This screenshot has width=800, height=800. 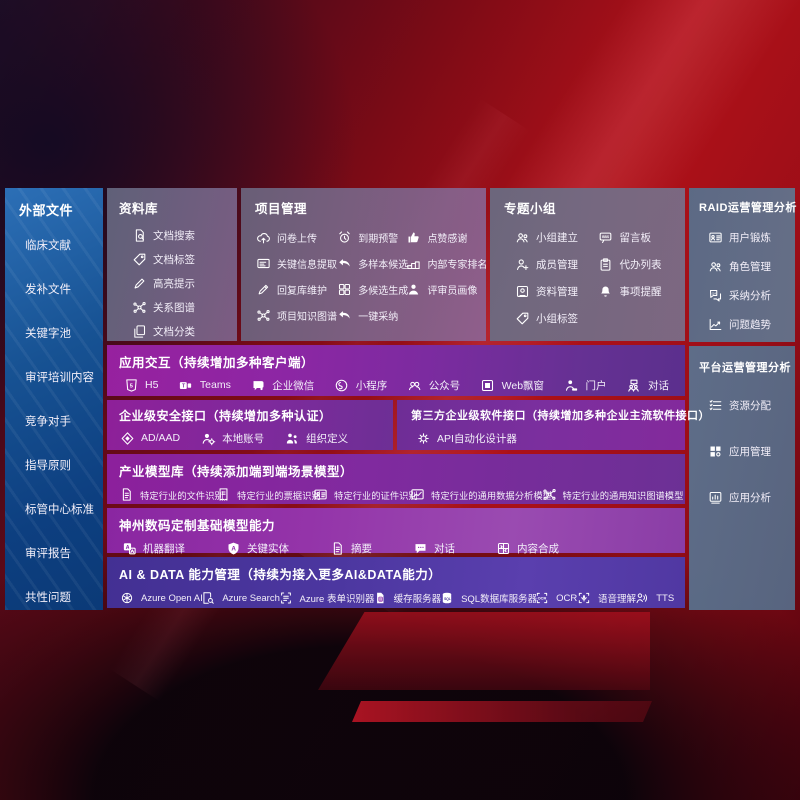 I want to click on api-gear-icon, so click(x=423, y=438).